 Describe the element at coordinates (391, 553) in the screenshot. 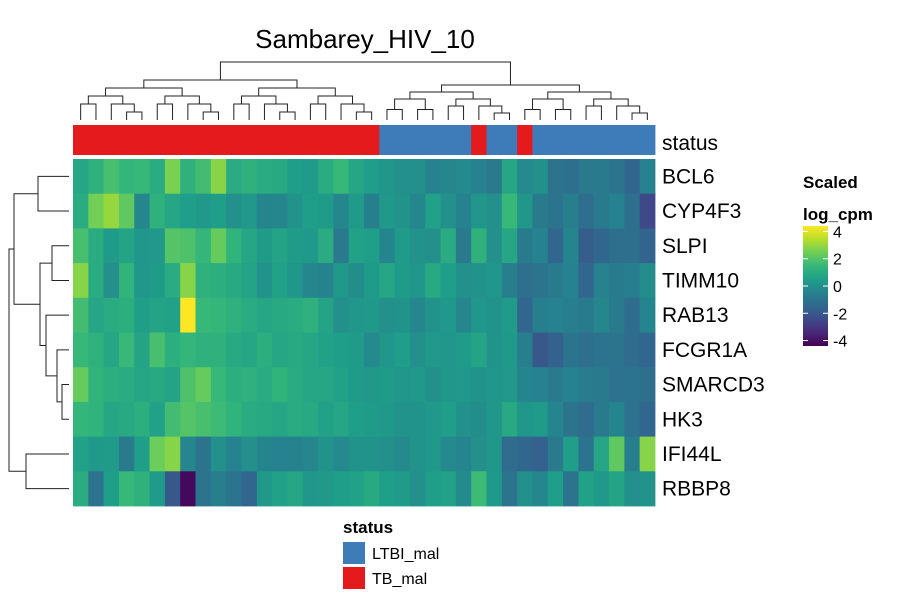

I see `status-legend: status LTBI_mal TB_mal` at that location.